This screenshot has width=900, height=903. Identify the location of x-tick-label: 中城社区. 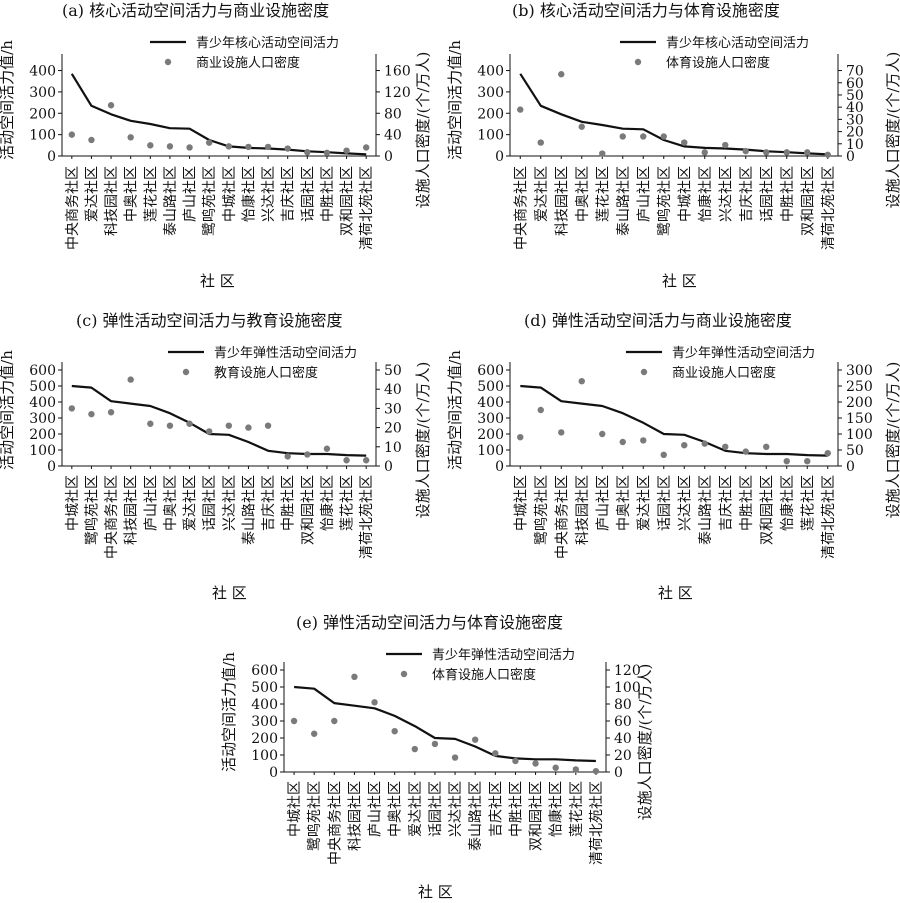
(685, 194).